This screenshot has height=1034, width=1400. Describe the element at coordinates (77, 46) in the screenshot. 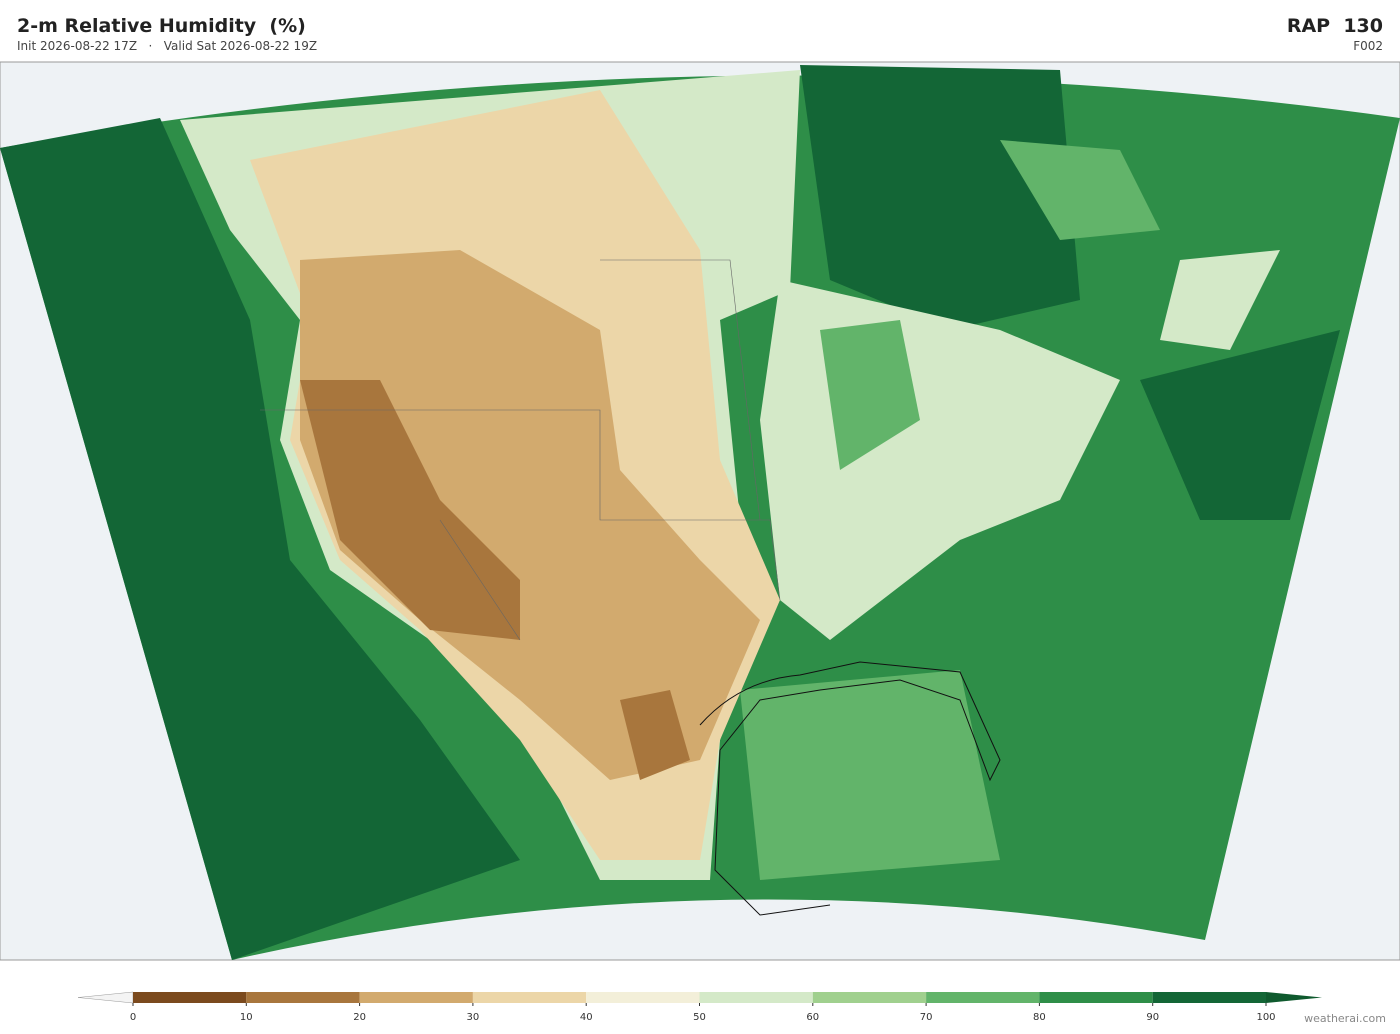

I see `init-time: Init 2026-08-22 17Z` at that location.